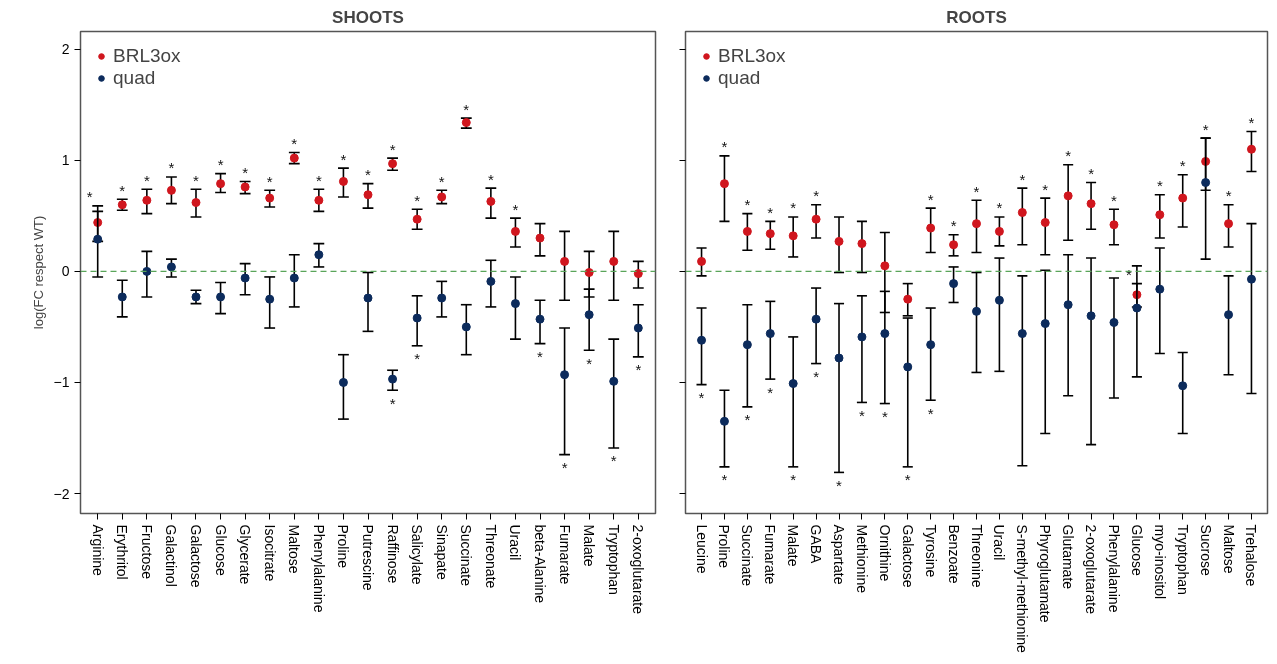 Image resolution: width=1277 pixels, height=664 pixels. I want to click on x-tick-label: Erythritol, so click(122, 552).